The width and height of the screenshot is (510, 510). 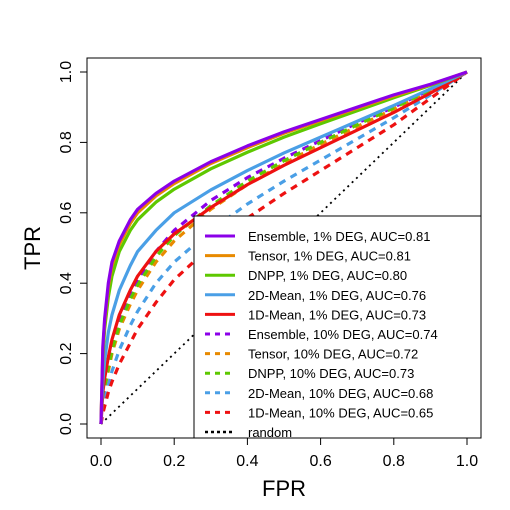 What do you see at coordinates (270, 432) in the screenshot?
I see `legend-label-10: random` at bounding box center [270, 432].